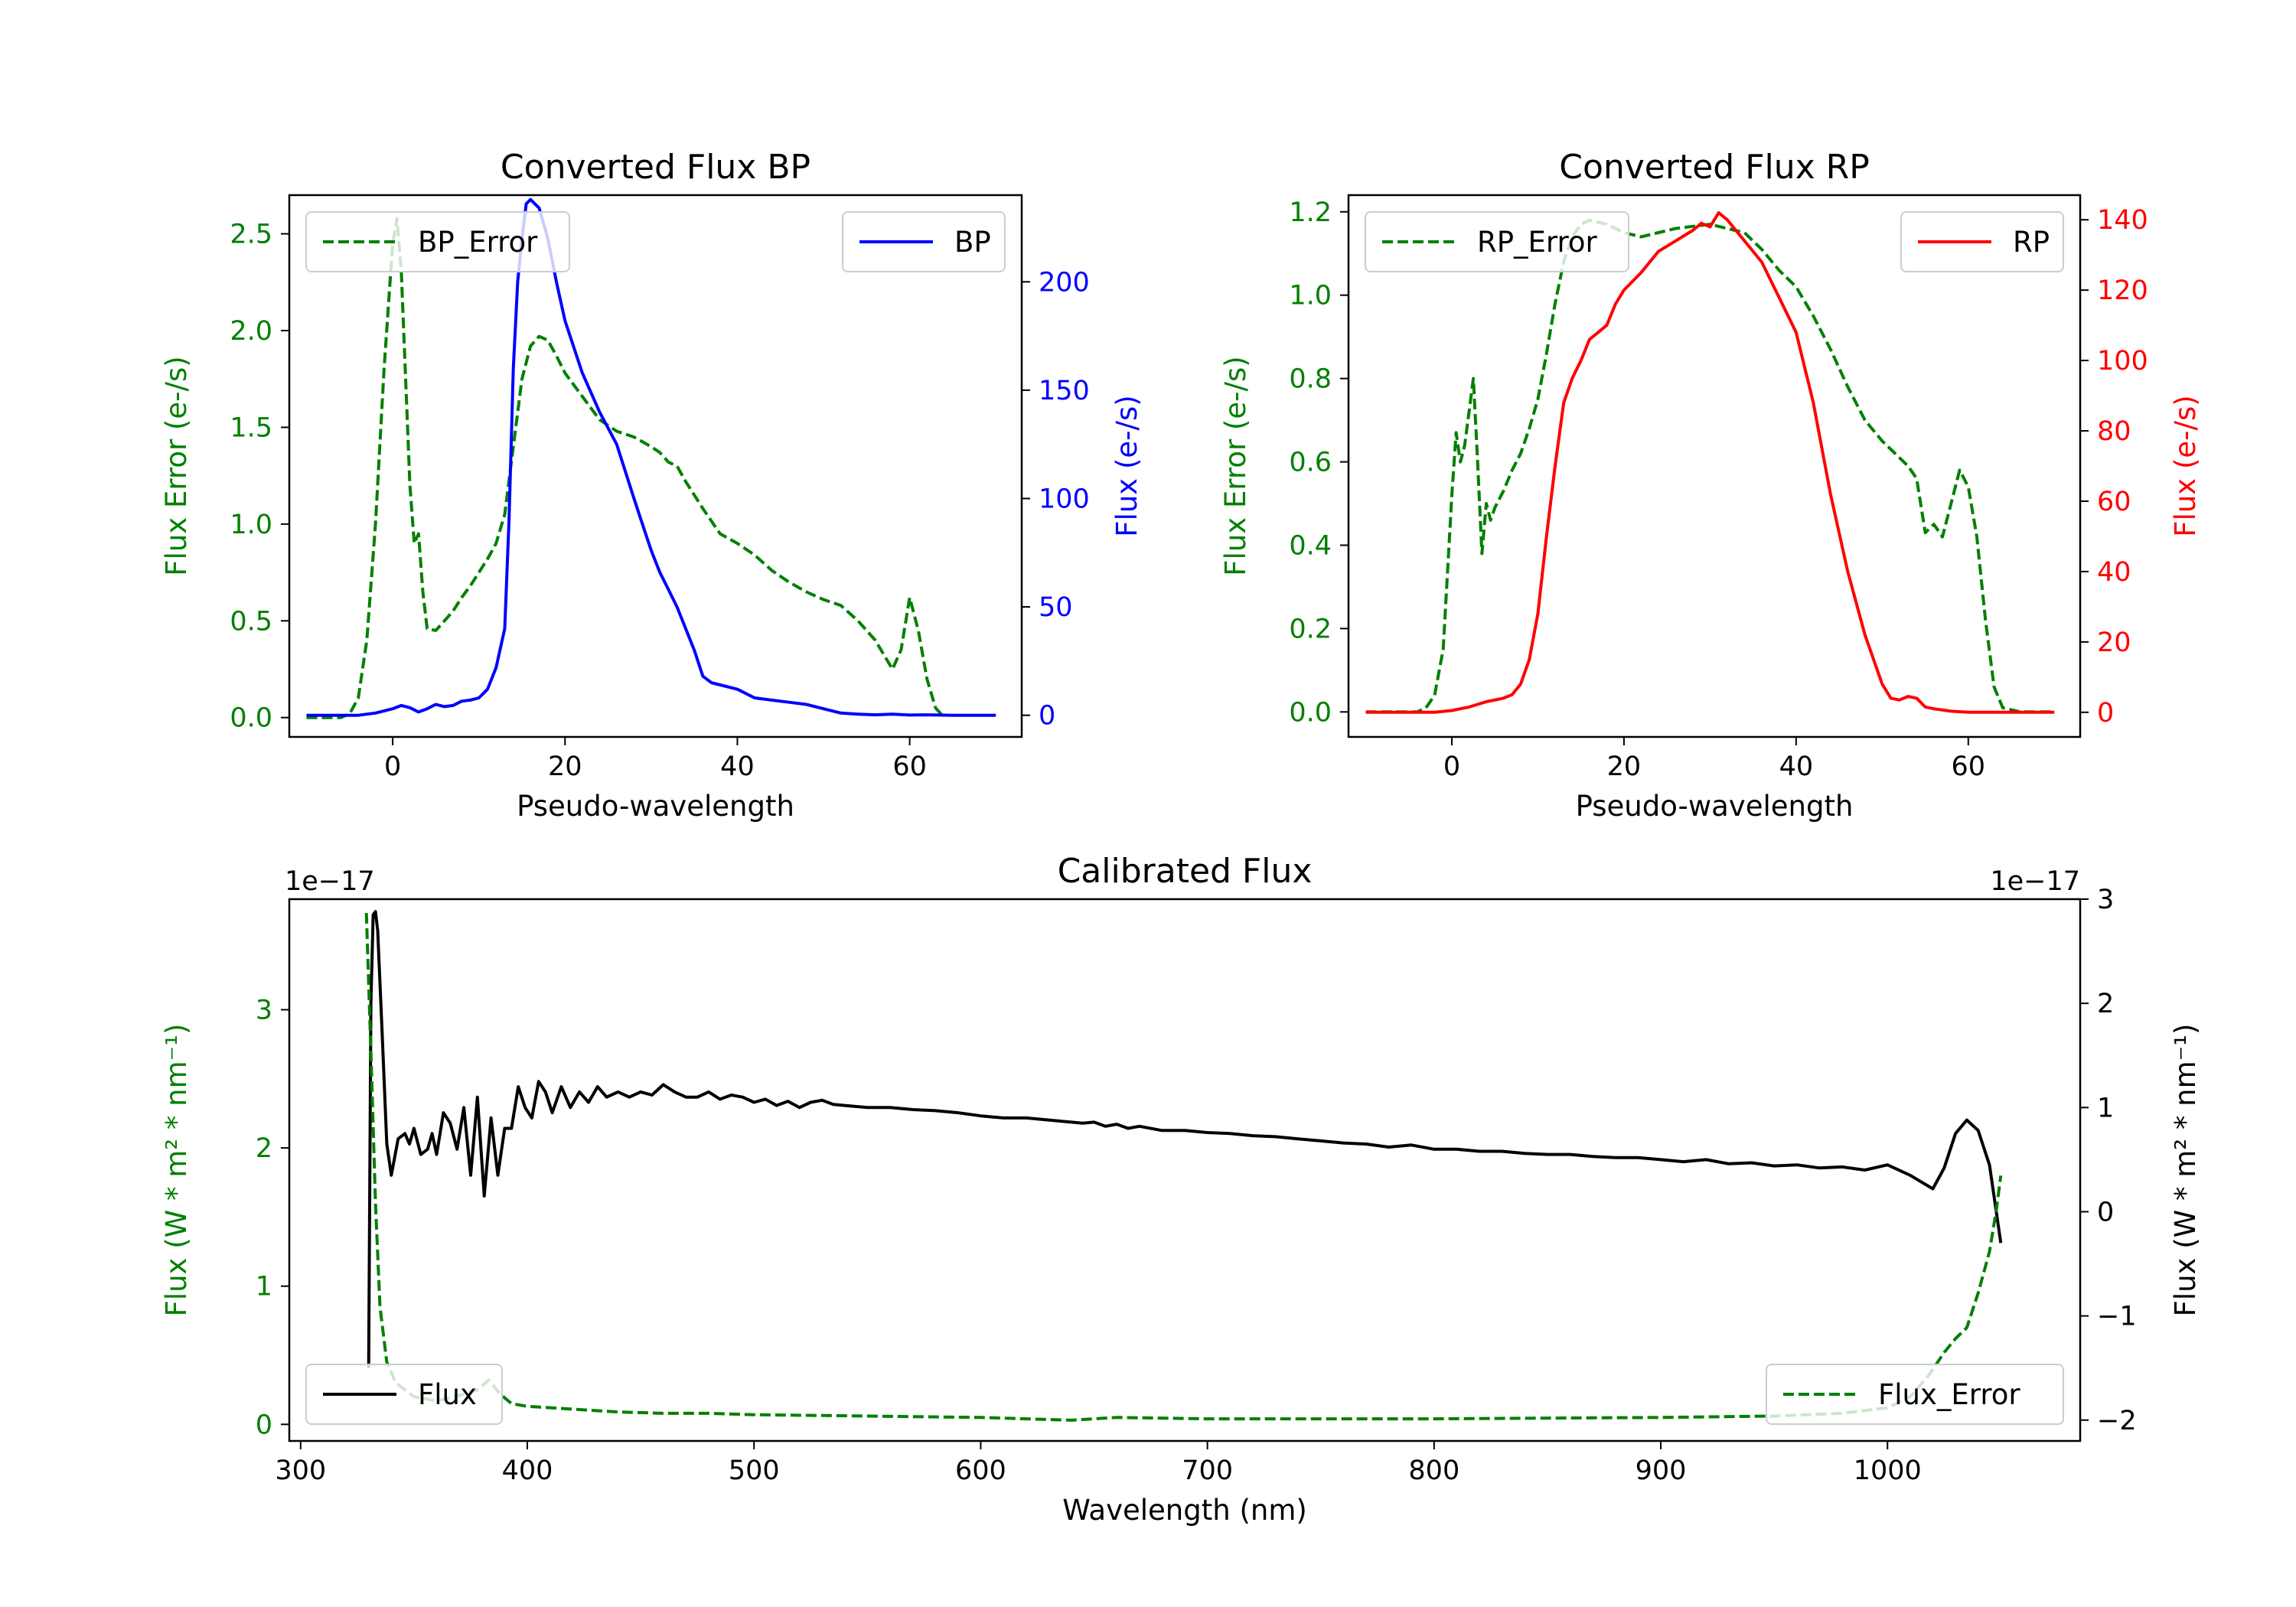  What do you see at coordinates (1433, 1470) in the screenshot?
I see `x-tick-label: 800` at bounding box center [1433, 1470].